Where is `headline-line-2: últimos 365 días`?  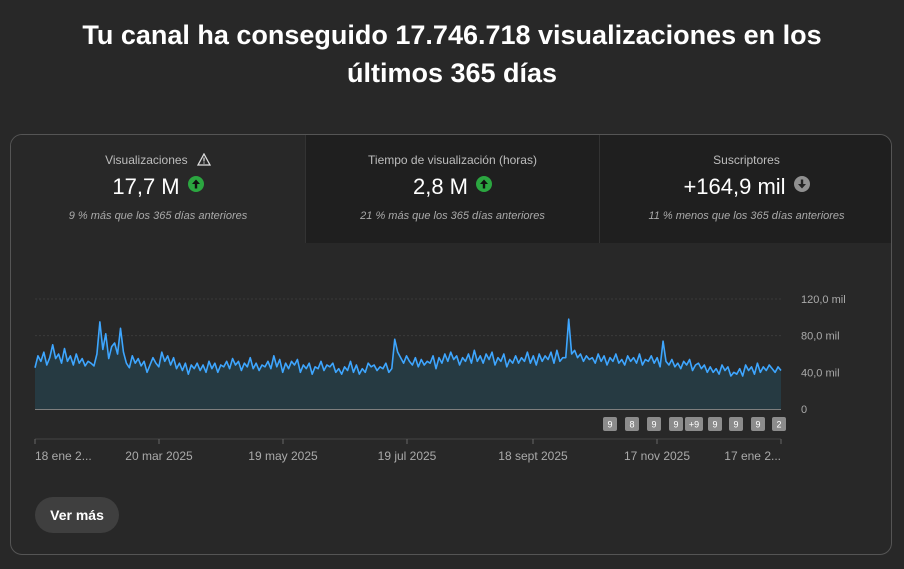 headline-line-2: últimos 365 días is located at coordinates (452, 73).